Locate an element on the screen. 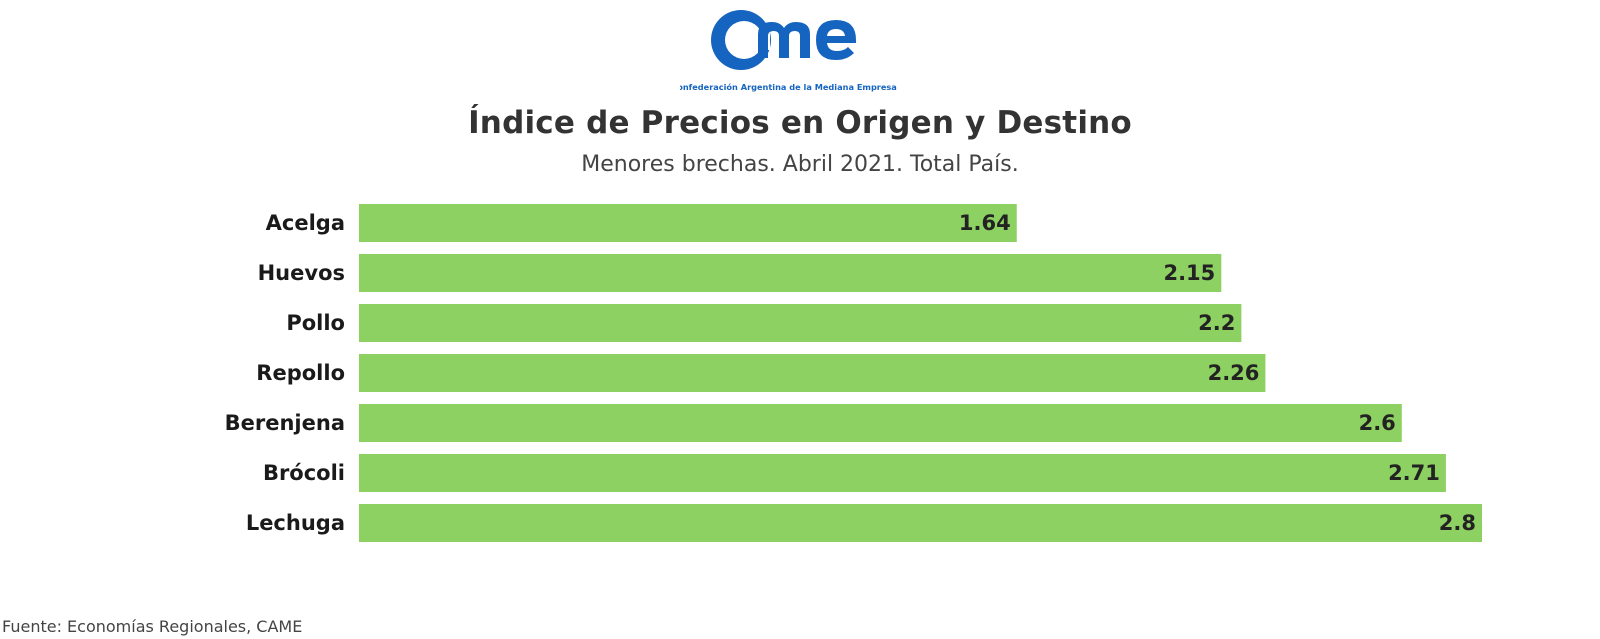 The height and width of the screenshot is (639, 1600). logo-mark is located at coordinates (783, 40).